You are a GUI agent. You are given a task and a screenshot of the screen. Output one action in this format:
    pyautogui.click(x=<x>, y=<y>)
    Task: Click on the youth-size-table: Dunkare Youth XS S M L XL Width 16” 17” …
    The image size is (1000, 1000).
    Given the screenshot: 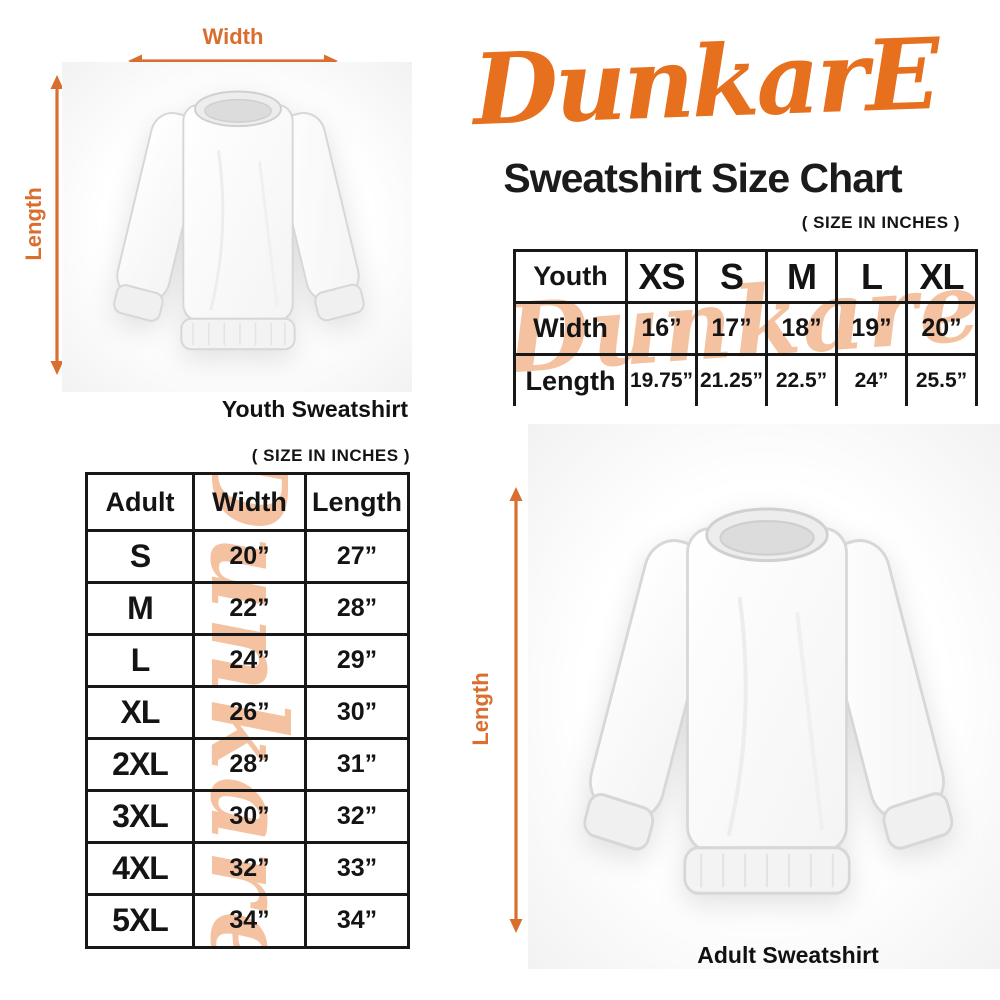 What is the action you would take?
    pyautogui.click(x=745, y=327)
    